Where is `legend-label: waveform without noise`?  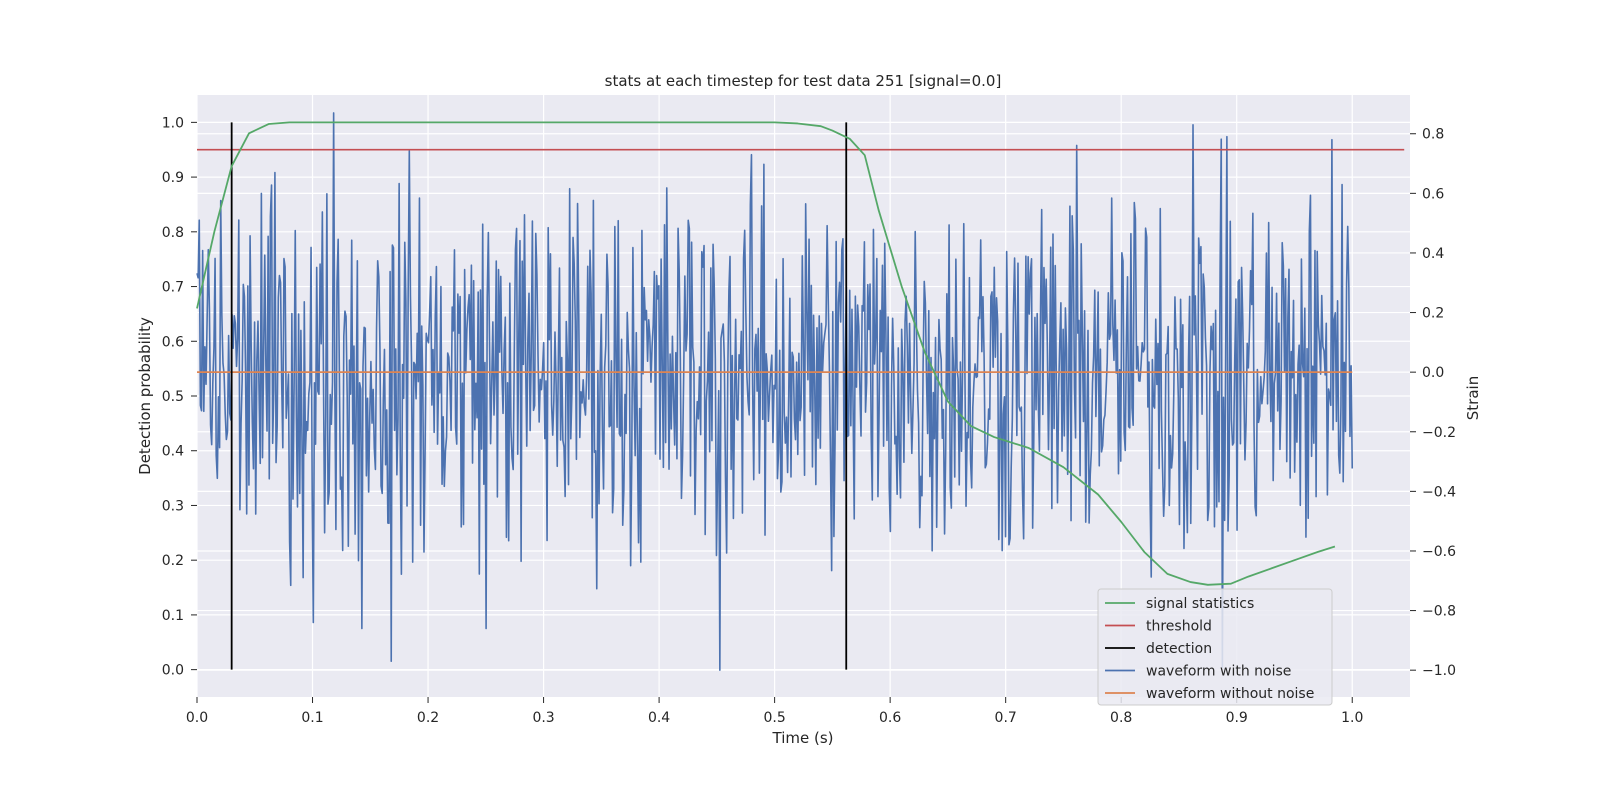 legend-label: waveform without noise is located at coordinates (1230, 694).